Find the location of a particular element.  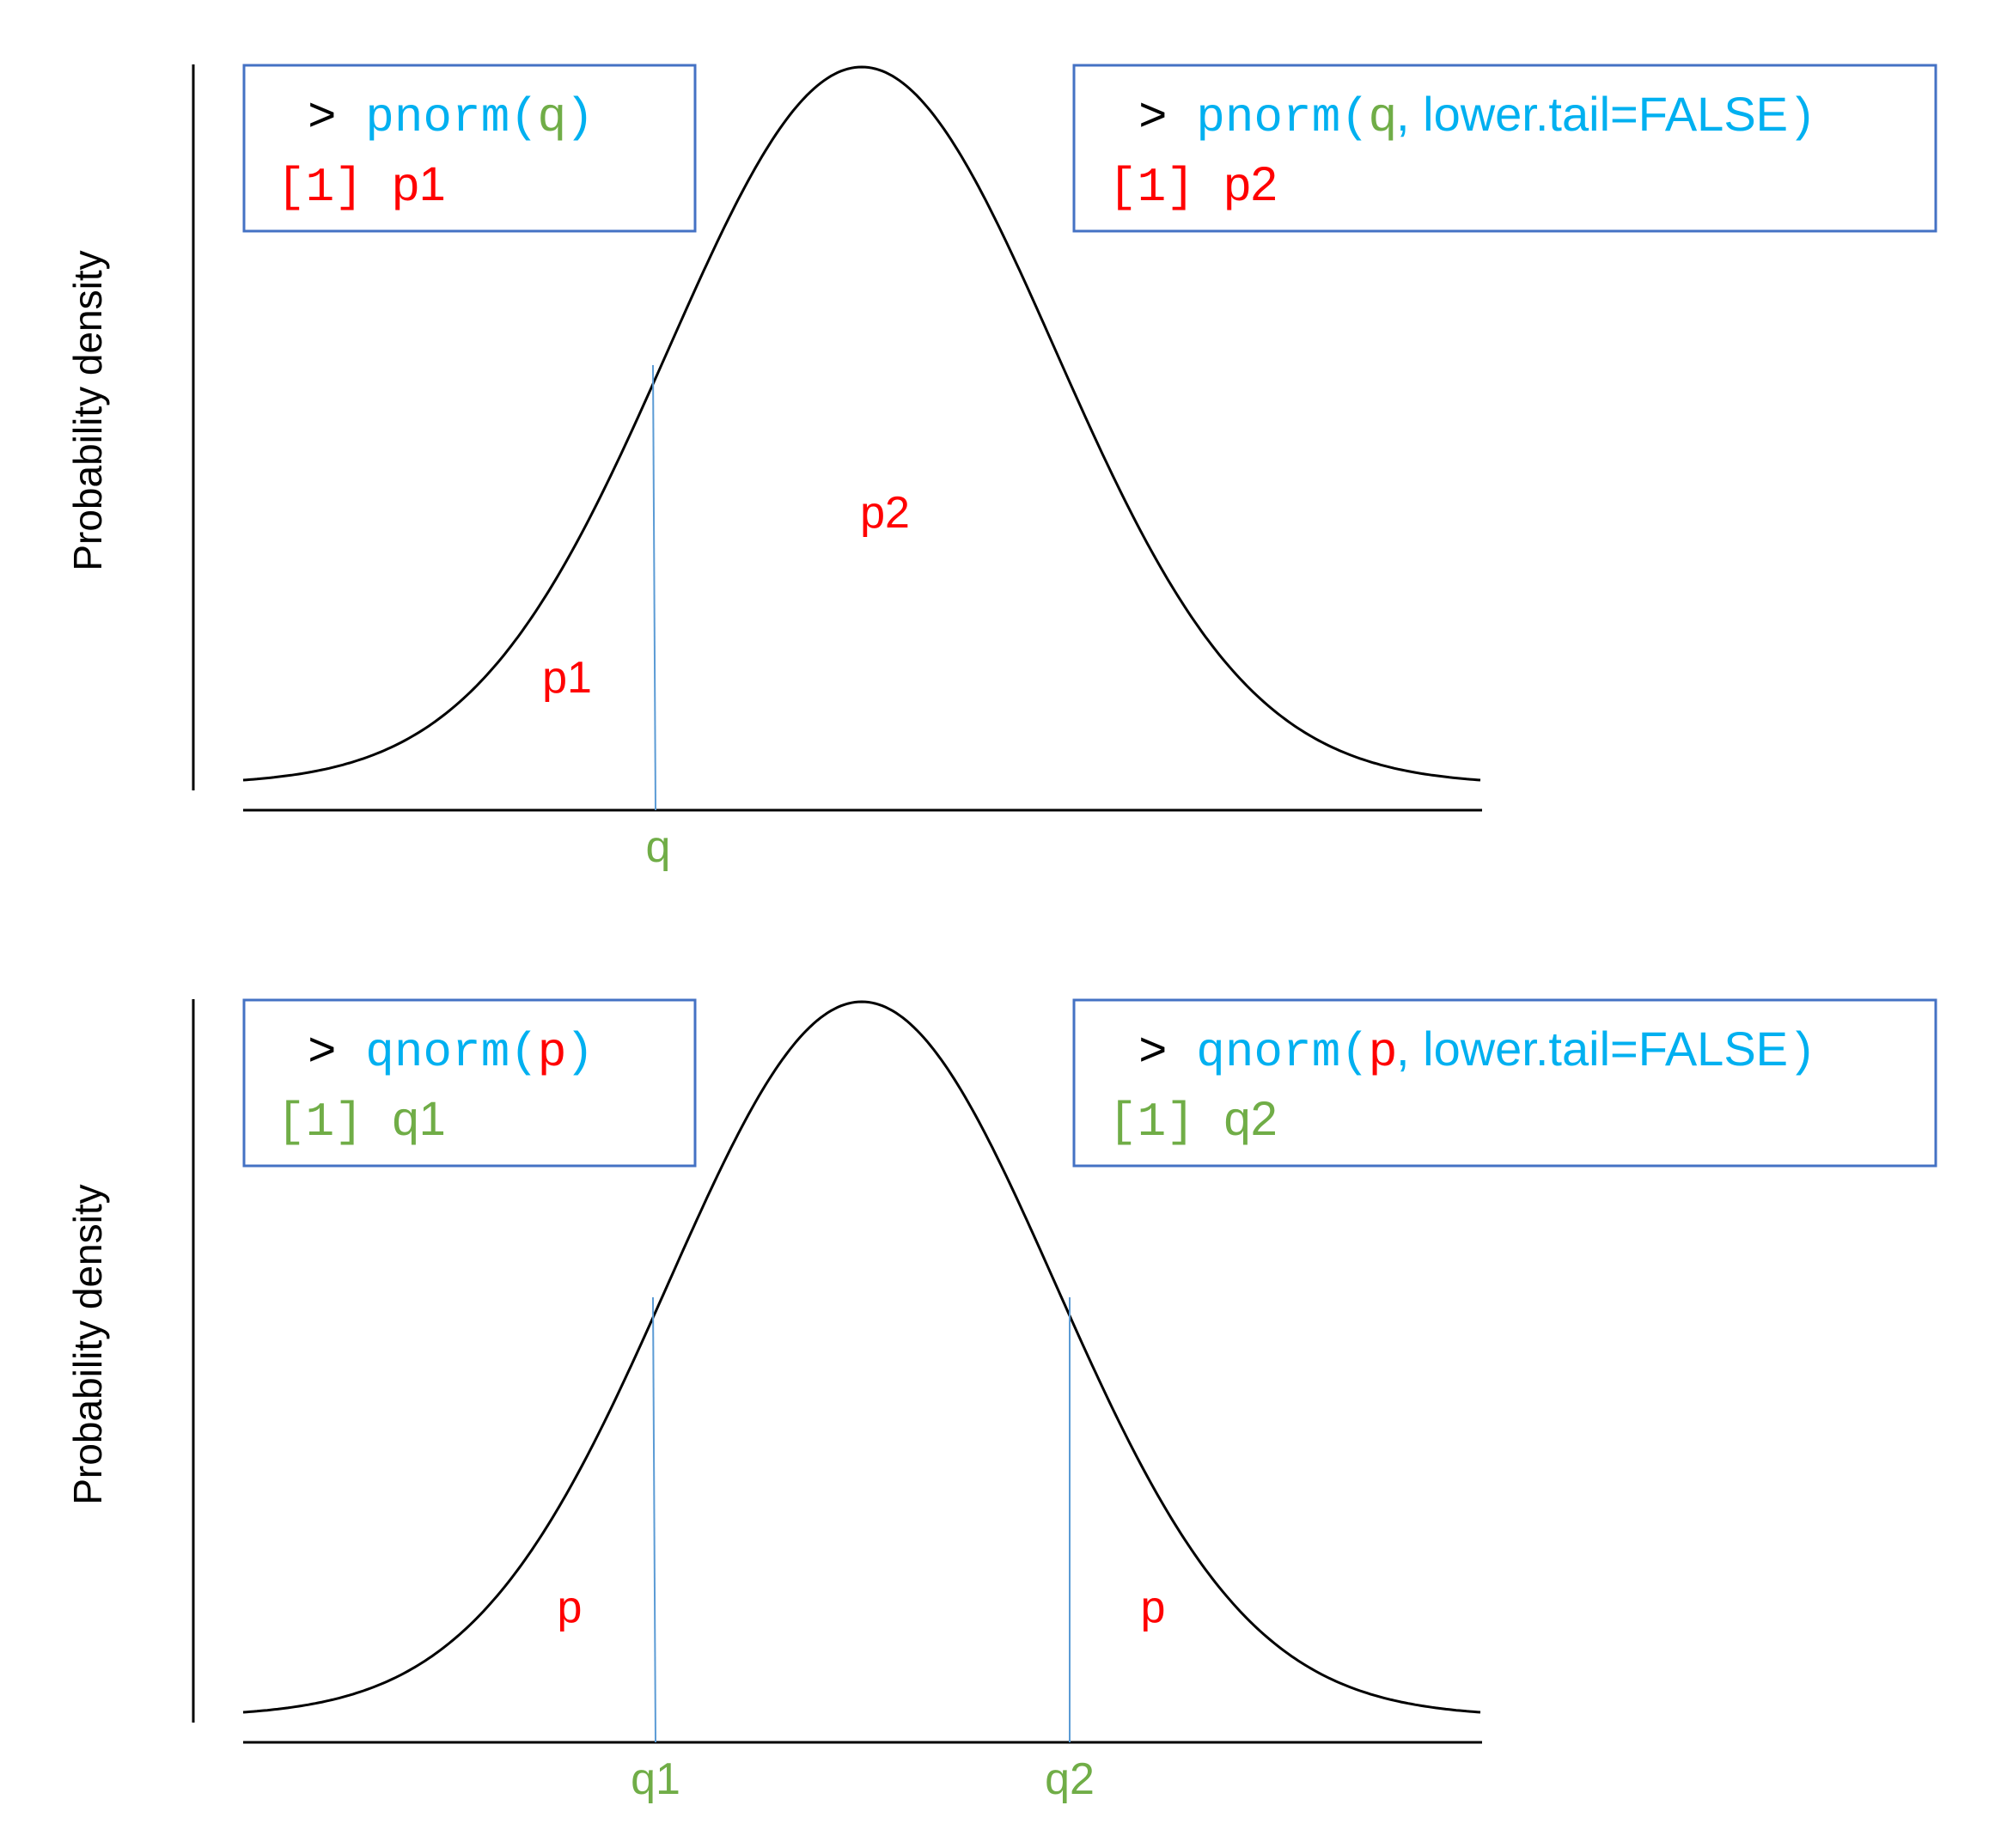

output-value: p2 is located at coordinates (1250, 183).